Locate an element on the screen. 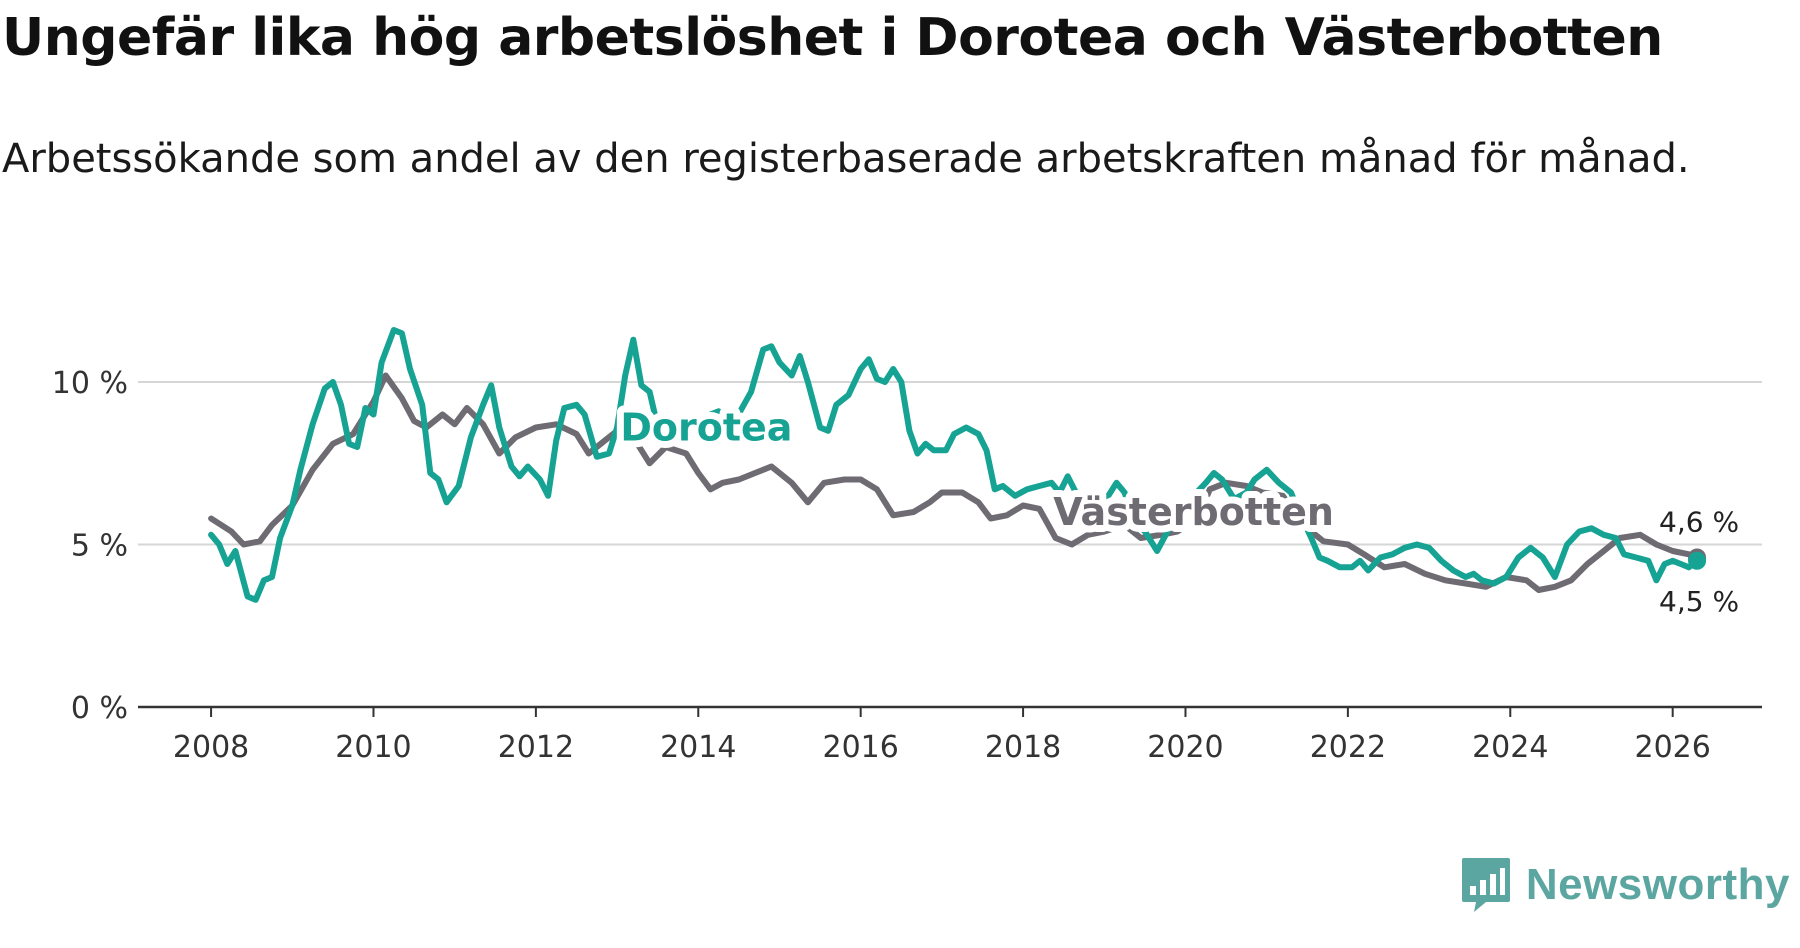 The width and height of the screenshot is (1800, 948). x-tick-label: 2014 is located at coordinates (698, 747).